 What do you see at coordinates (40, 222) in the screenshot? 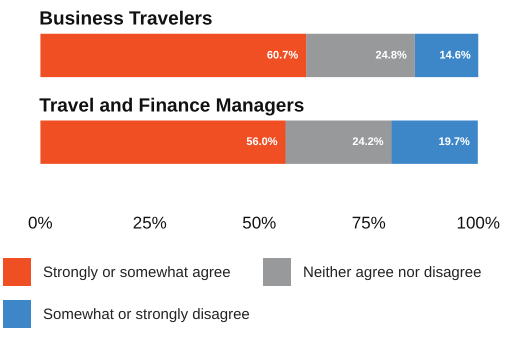
I see `x-tick-label: 0%` at bounding box center [40, 222].